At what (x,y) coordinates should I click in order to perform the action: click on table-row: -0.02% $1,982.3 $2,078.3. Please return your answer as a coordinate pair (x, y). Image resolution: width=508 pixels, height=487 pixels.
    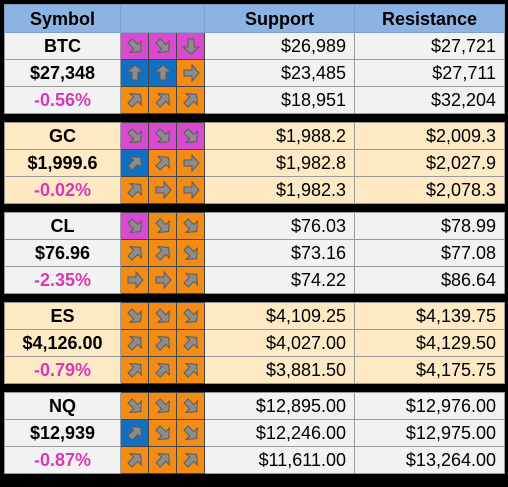
    Looking at the image, I should click on (255, 190).